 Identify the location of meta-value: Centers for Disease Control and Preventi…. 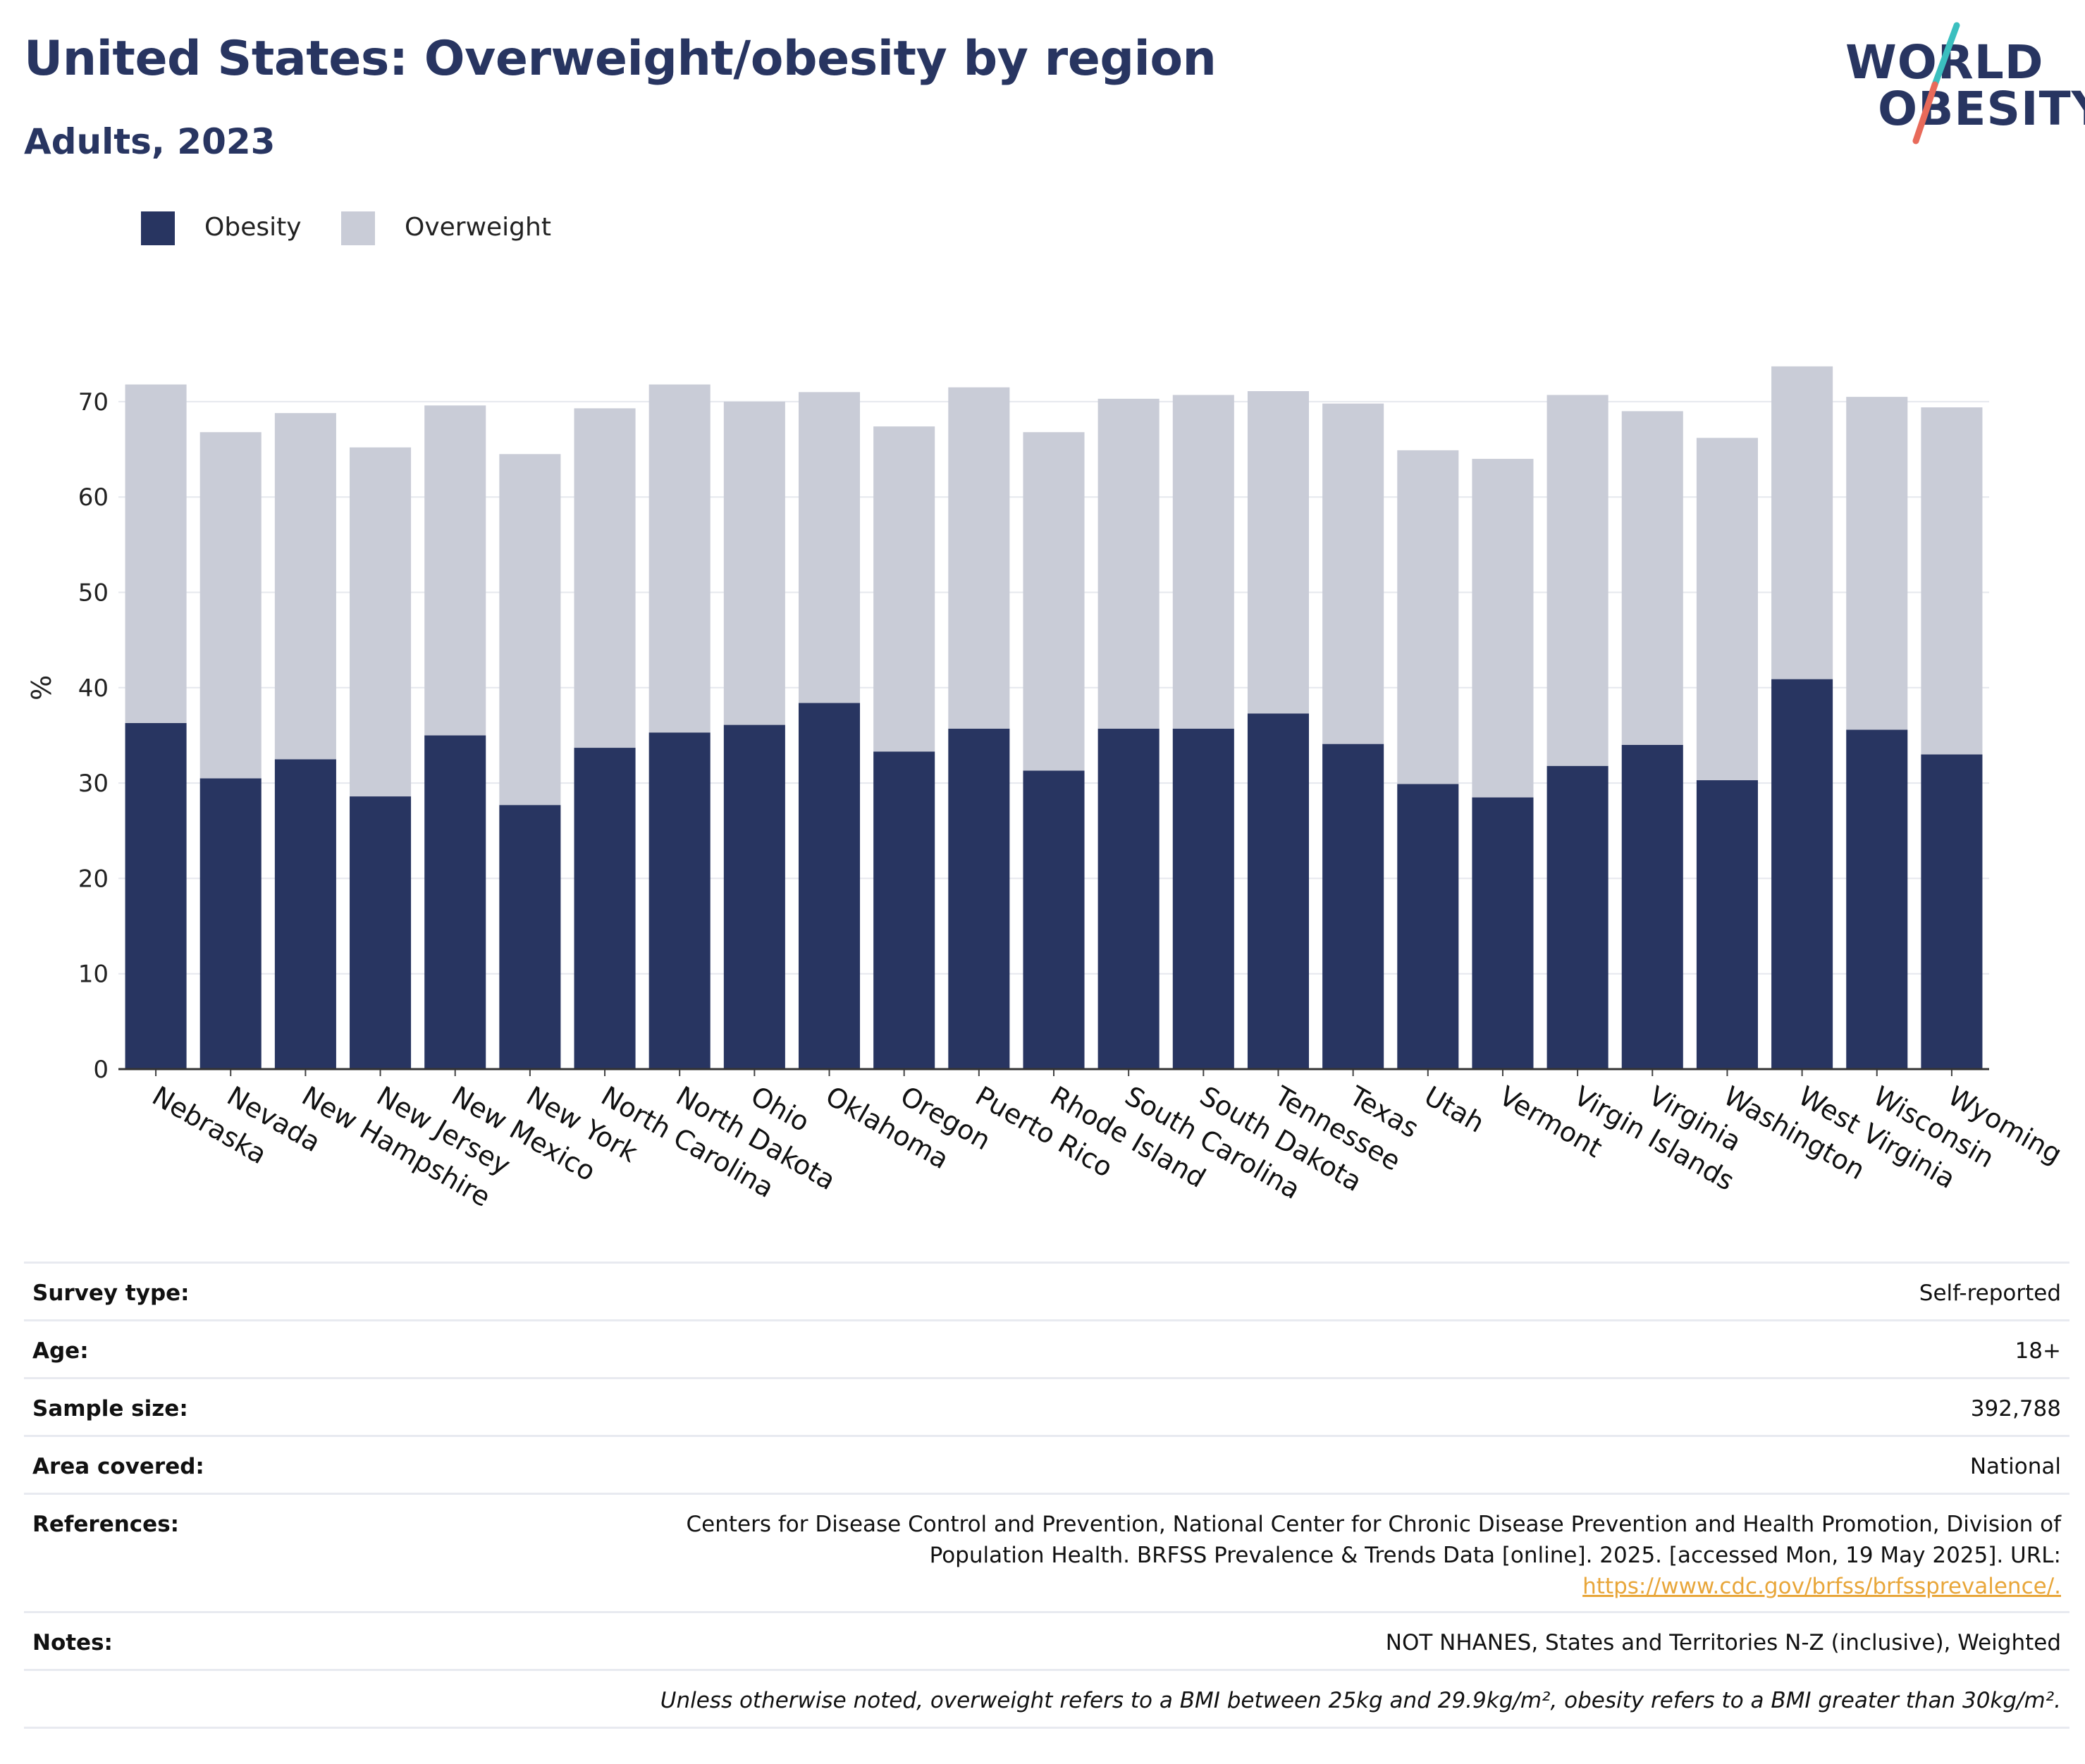
(1374, 1555).